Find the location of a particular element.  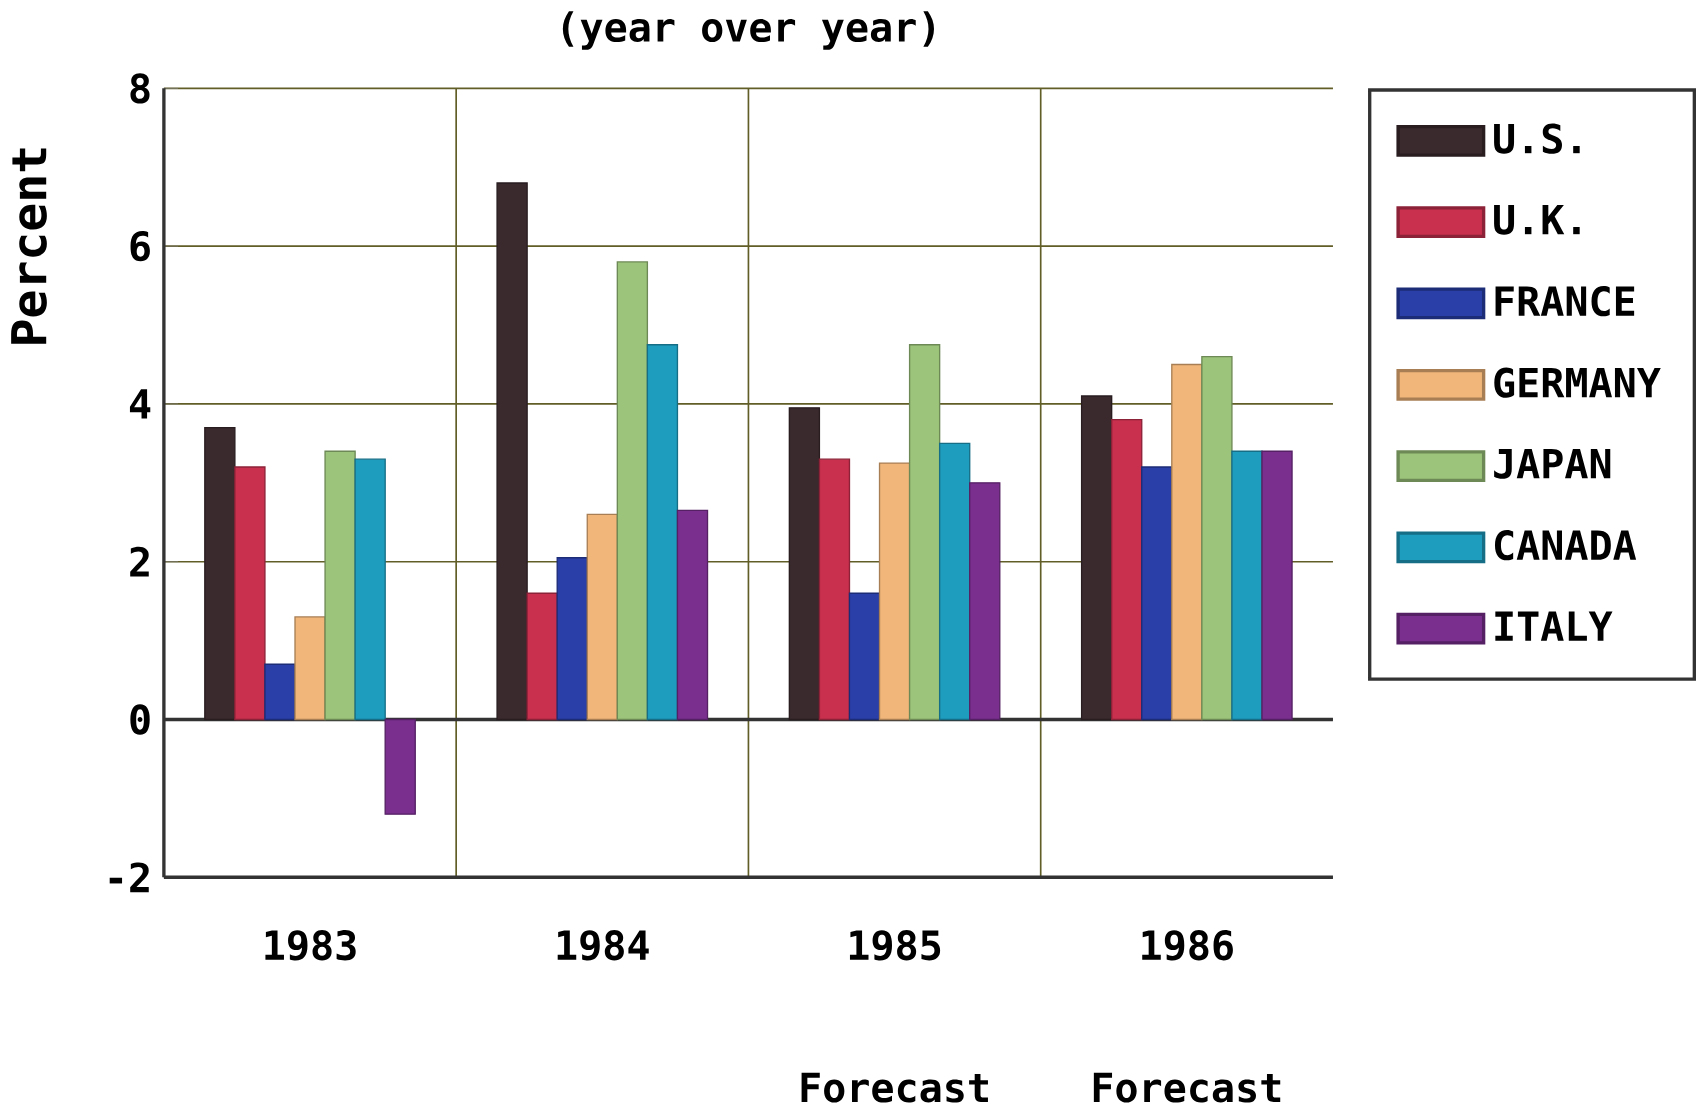

x-tick-label: 1983 is located at coordinates (310, 945).